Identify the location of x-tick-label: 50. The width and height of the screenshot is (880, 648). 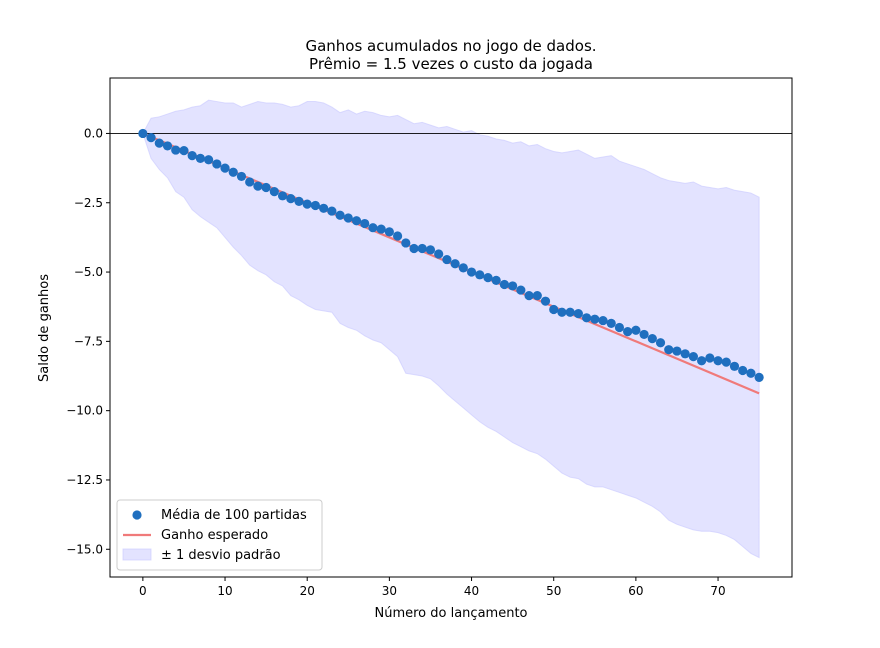
(553, 591).